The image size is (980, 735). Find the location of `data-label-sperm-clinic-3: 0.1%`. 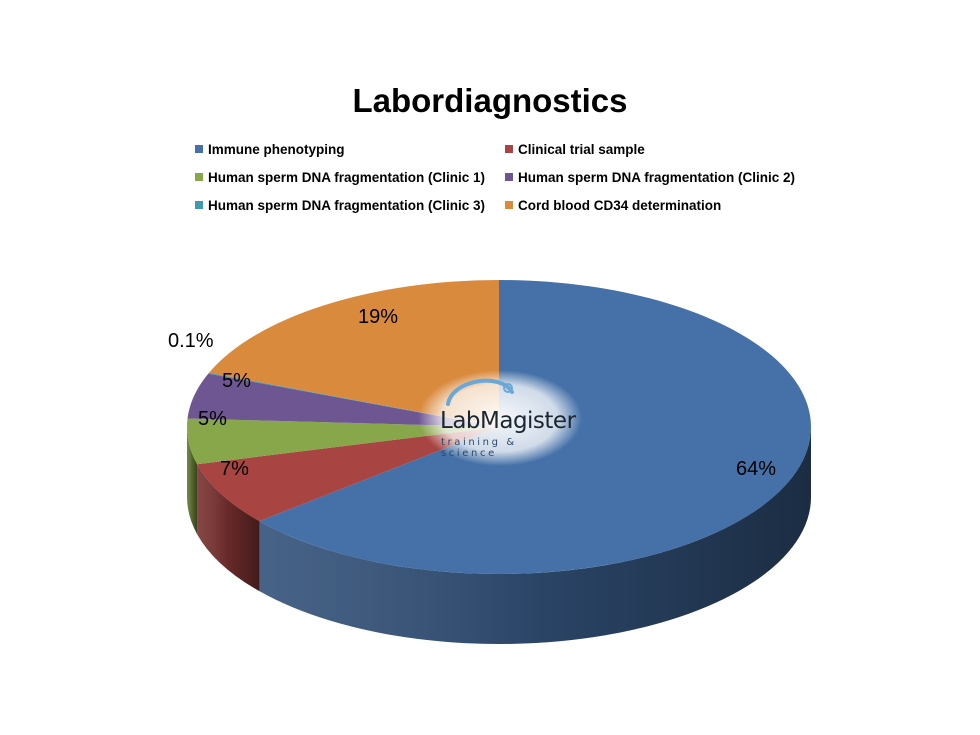

data-label-sperm-clinic-3: 0.1% is located at coordinates (191, 341).